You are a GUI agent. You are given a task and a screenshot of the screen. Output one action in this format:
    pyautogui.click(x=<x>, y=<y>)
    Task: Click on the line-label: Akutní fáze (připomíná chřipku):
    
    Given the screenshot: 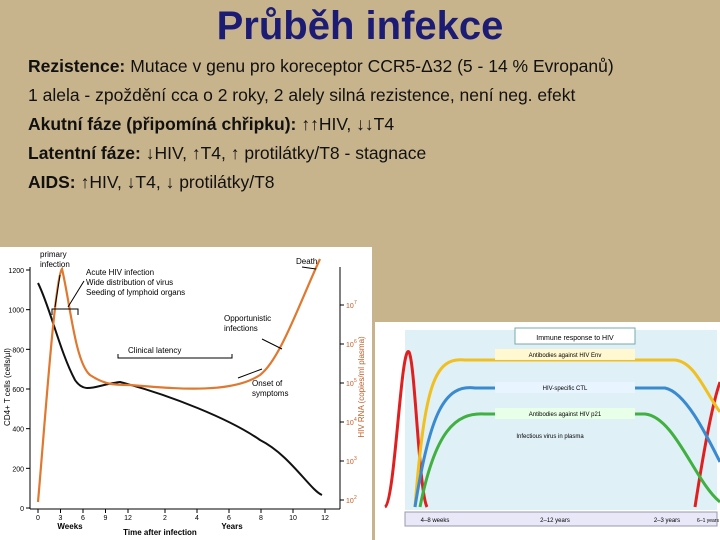 What is the action you would take?
    pyautogui.click(x=162, y=124)
    